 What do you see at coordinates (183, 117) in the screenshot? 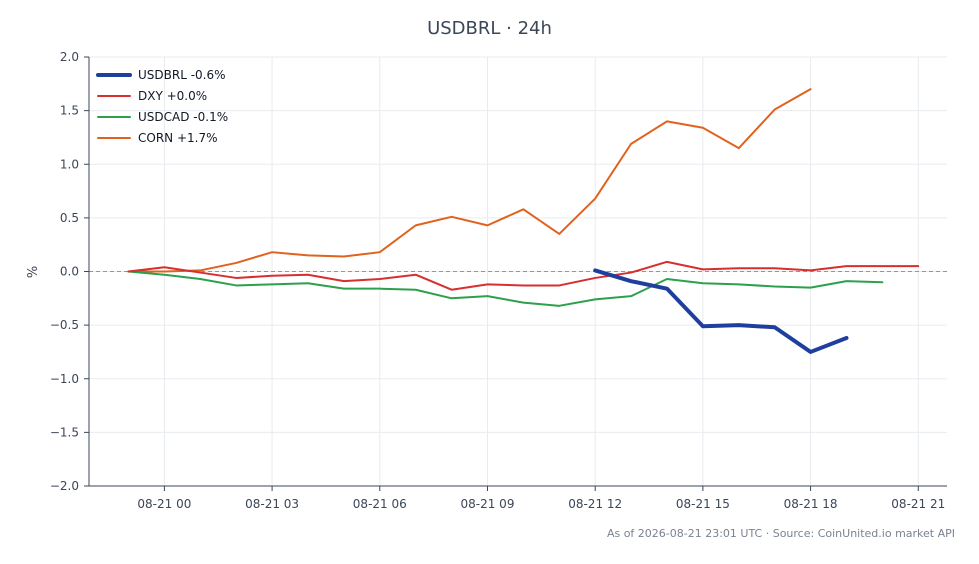
I see `legend-label-usdcad: USDCAD -0.1%` at bounding box center [183, 117].